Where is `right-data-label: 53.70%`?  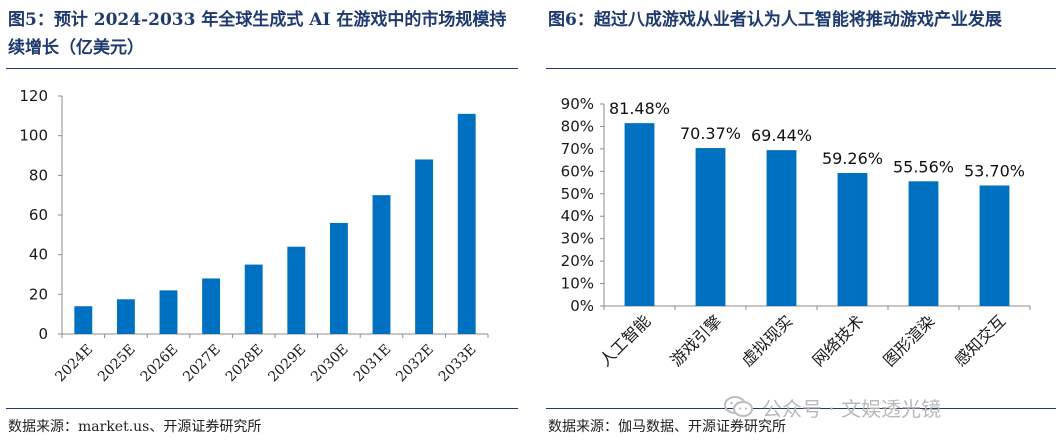
right-data-label: 53.70% is located at coordinates (994, 170).